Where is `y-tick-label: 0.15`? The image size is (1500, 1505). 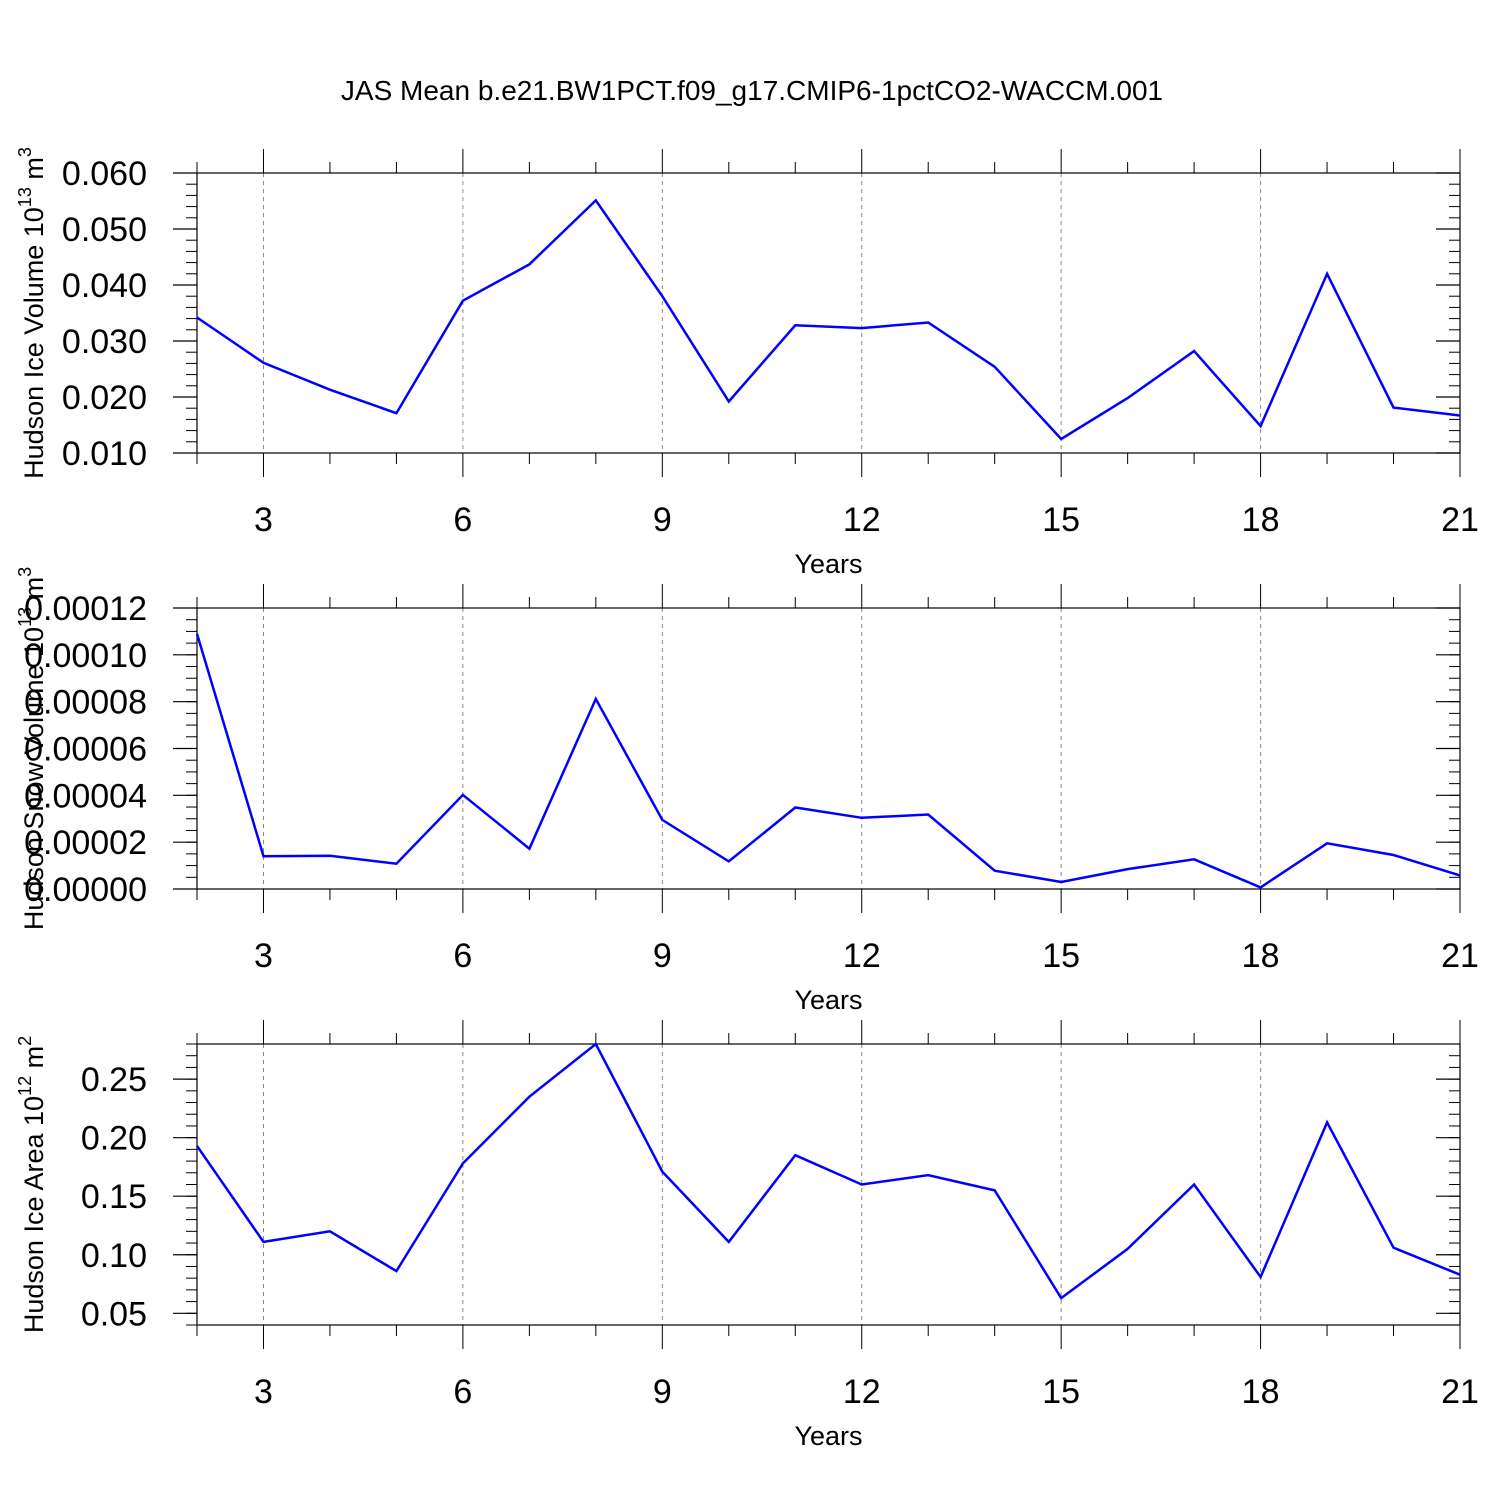 y-tick-label: 0.15 is located at coordinates (114, 1197).